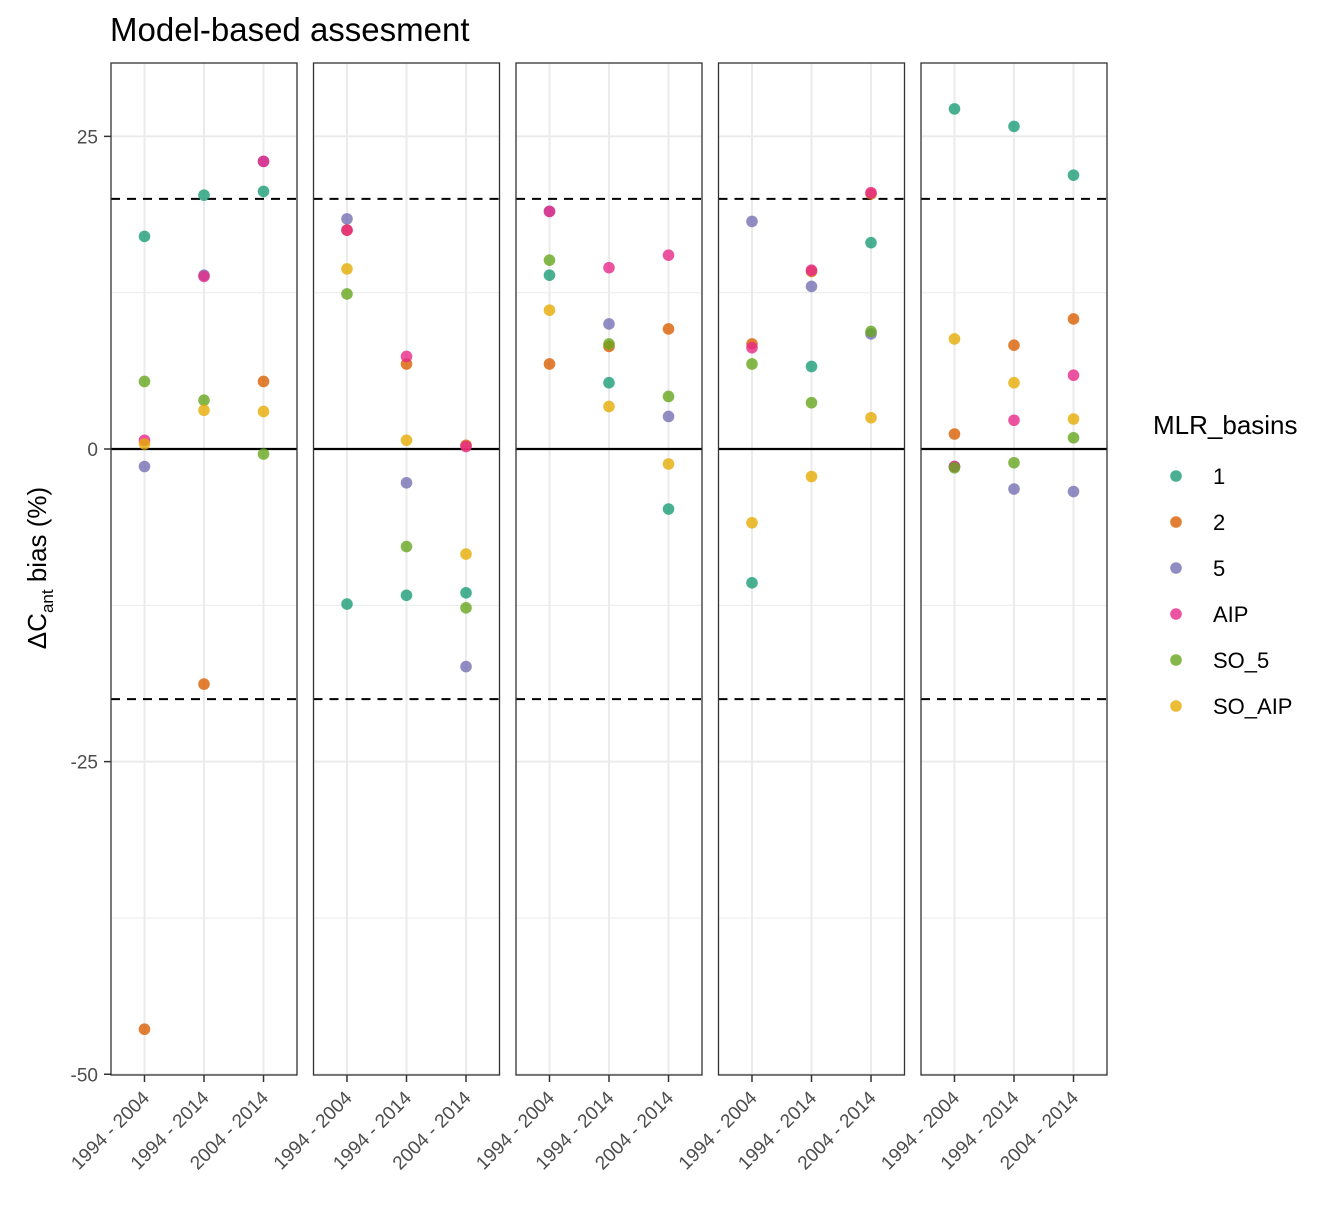 This screenshot has width=1344, height=1209. I want to click on legend-title: MLR_basins, so click(1225, 425).